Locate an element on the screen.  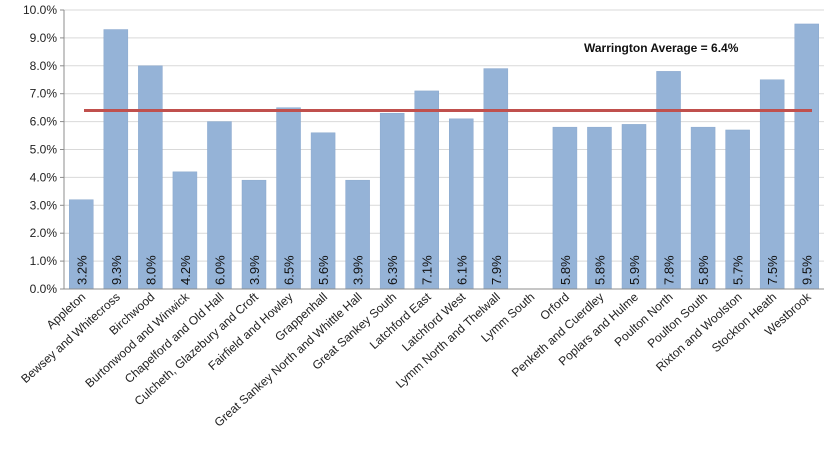
data-label: 6.3% is located at coordinates (392, 270).